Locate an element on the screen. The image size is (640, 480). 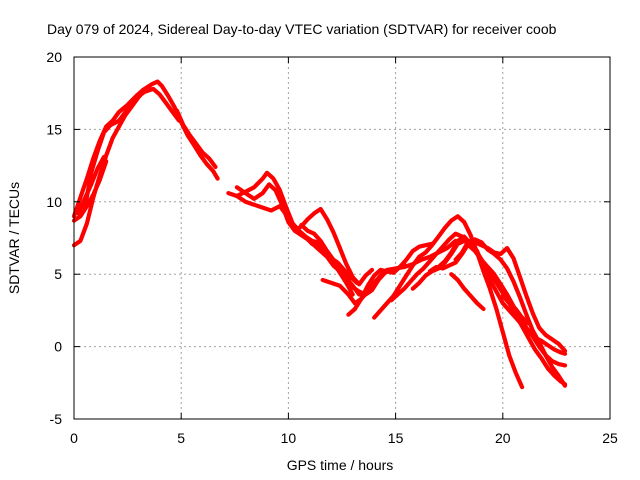
y-tick-label: -5 is located at coordinates (56, 419).